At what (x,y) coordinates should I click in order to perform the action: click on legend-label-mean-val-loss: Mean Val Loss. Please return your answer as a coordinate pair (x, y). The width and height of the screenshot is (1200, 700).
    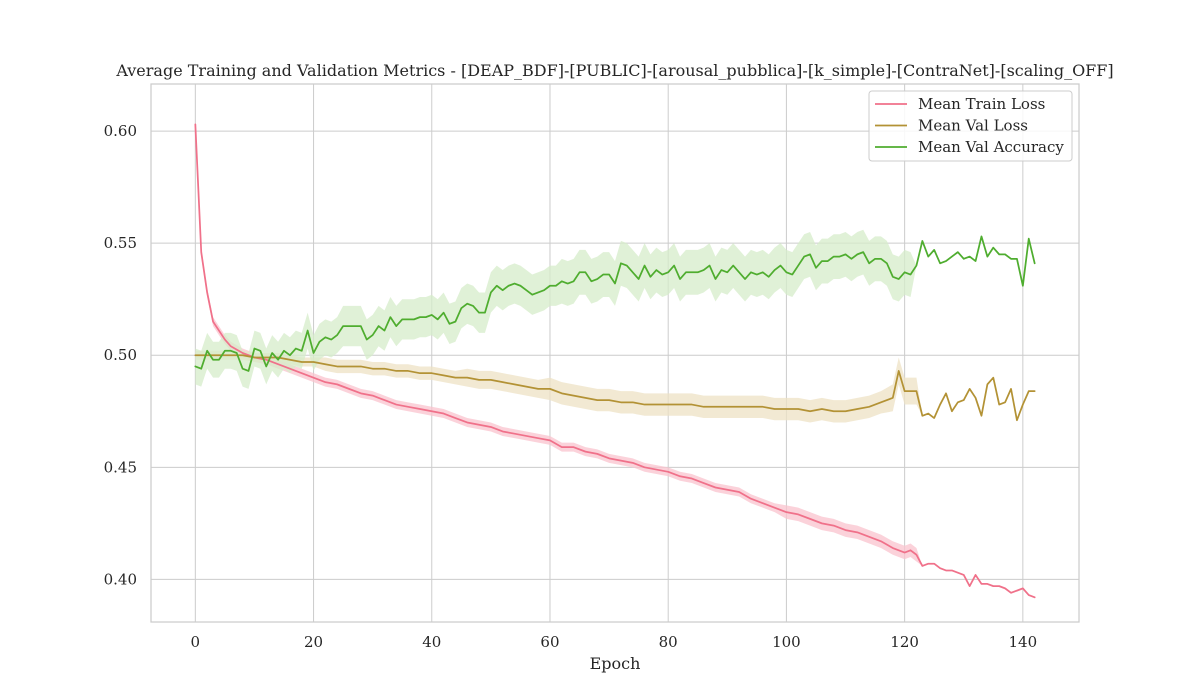
    Looking at the image, I should click on (973, 126).